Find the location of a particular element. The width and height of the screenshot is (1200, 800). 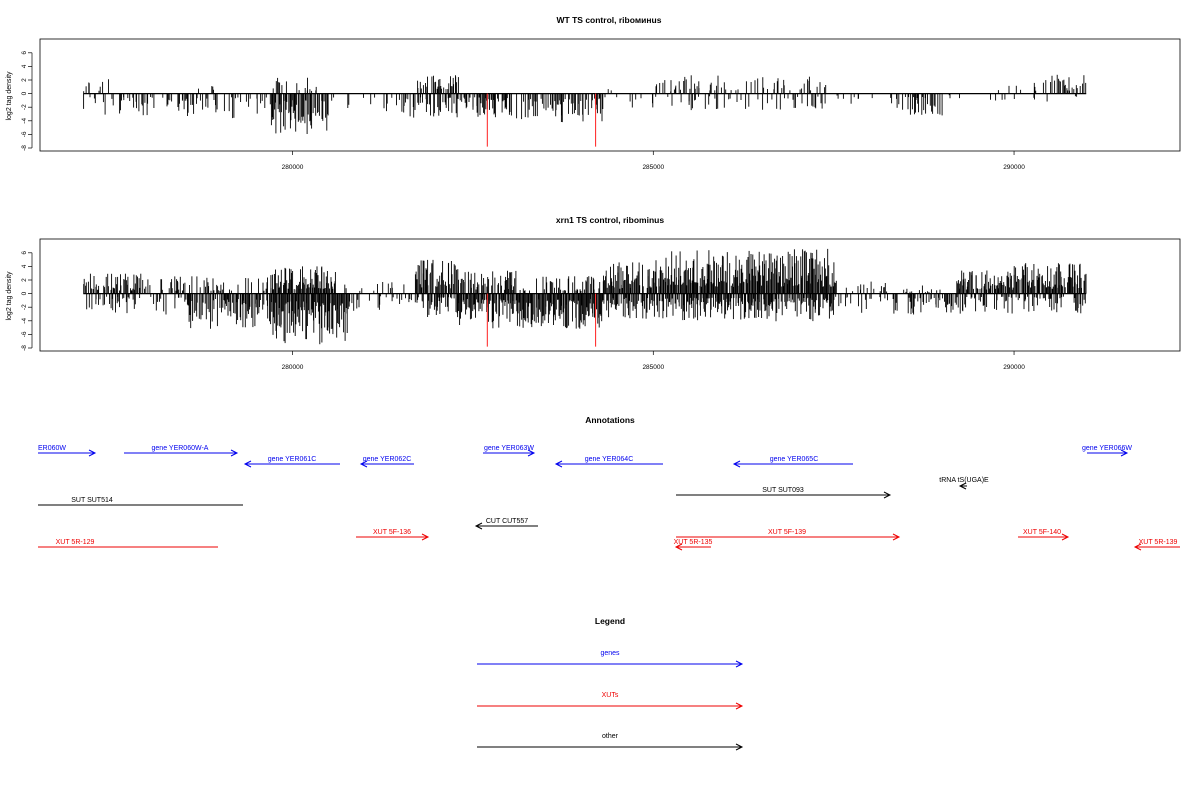

legend-item-other: other is located at coordinates (610, 742).